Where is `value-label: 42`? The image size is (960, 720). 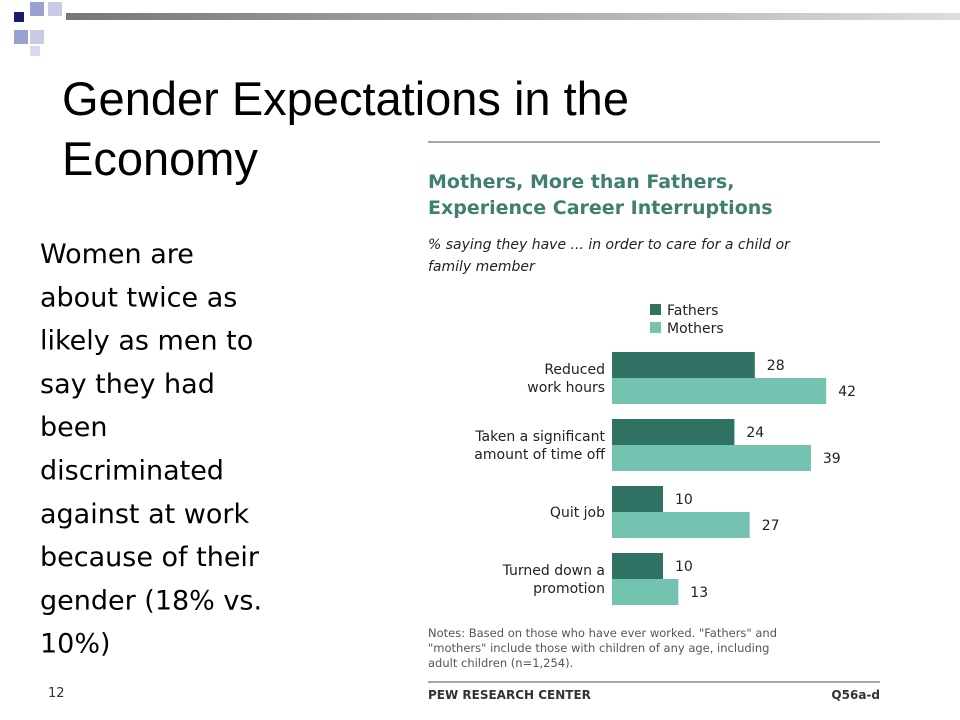 value-label: 42 is located at coordinates (847, 392).